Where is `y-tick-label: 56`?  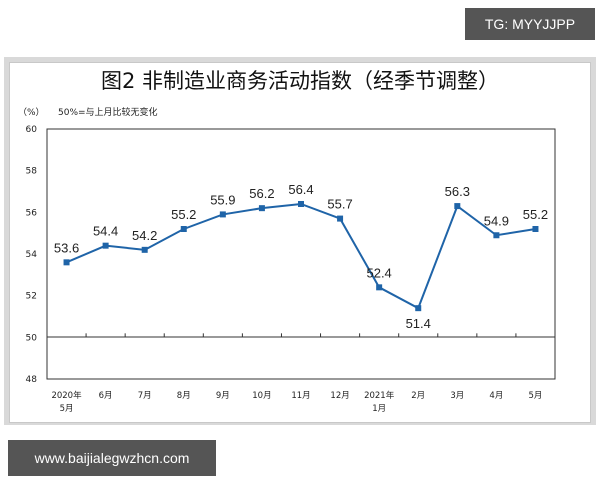 y-tick-label: 56 is located at coordinates (32, 213).